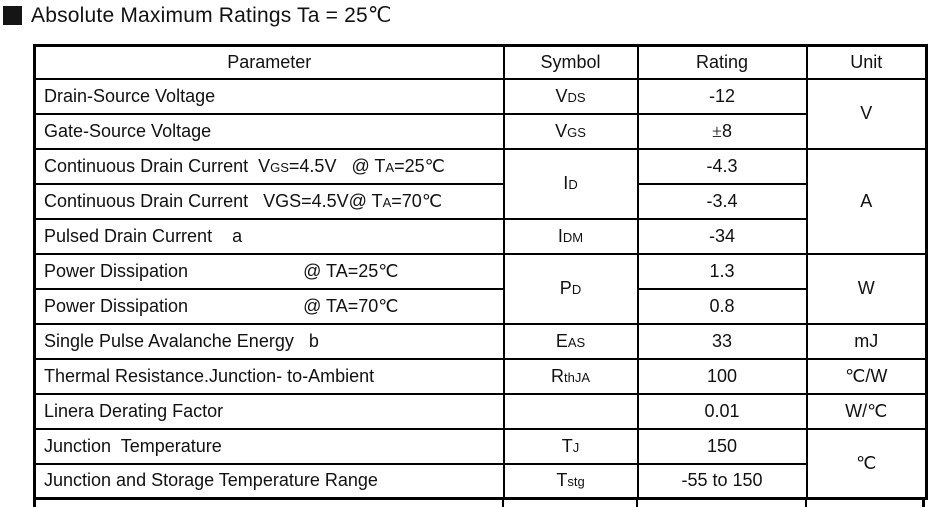 Image resolution: width=932 pixels, height=507 pixels. I want to click on col-header-unit: Unit, so click(866, 62).